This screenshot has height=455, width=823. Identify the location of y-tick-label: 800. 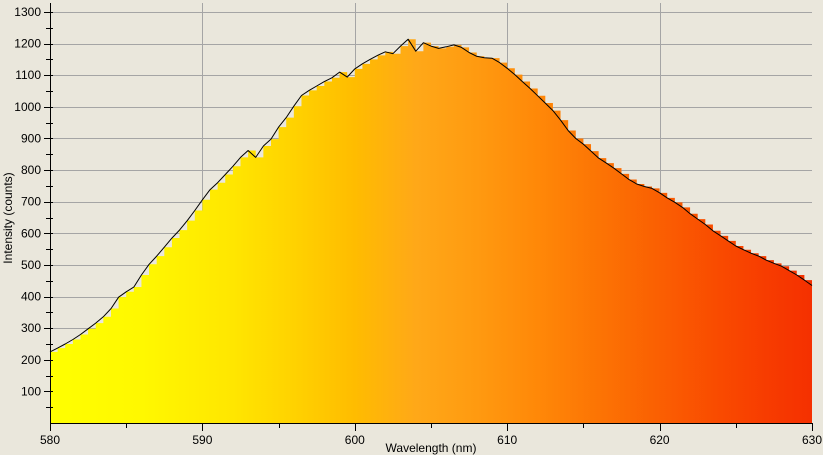
(31, 170).